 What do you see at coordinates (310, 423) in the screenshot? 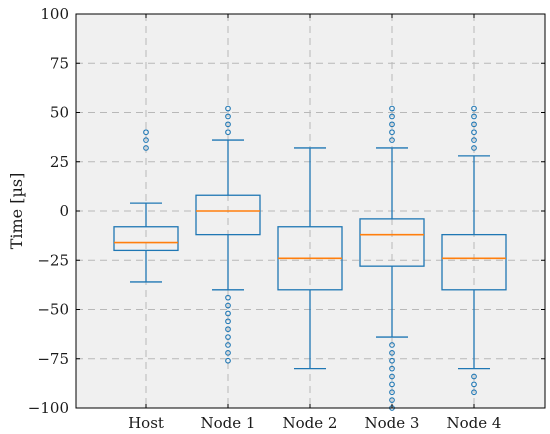
I see `x-tick-label: Node 2` at bounding box center [310, 423].